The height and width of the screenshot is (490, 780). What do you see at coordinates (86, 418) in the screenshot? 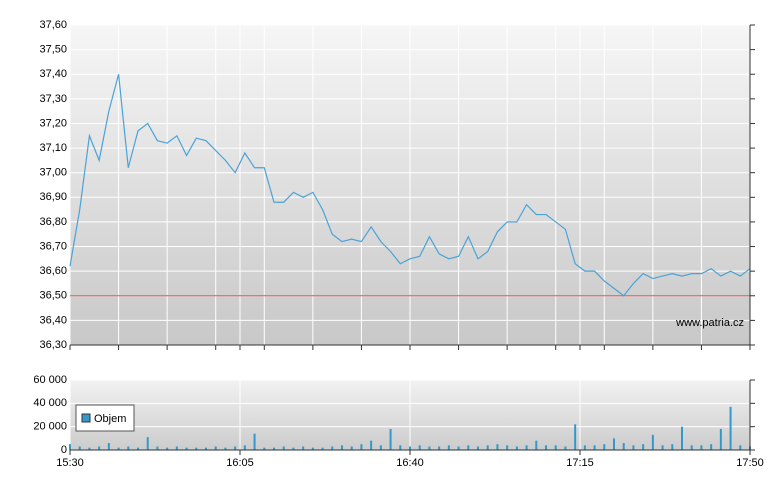
I see `legend-swatch` at bounding box center [86, 418].